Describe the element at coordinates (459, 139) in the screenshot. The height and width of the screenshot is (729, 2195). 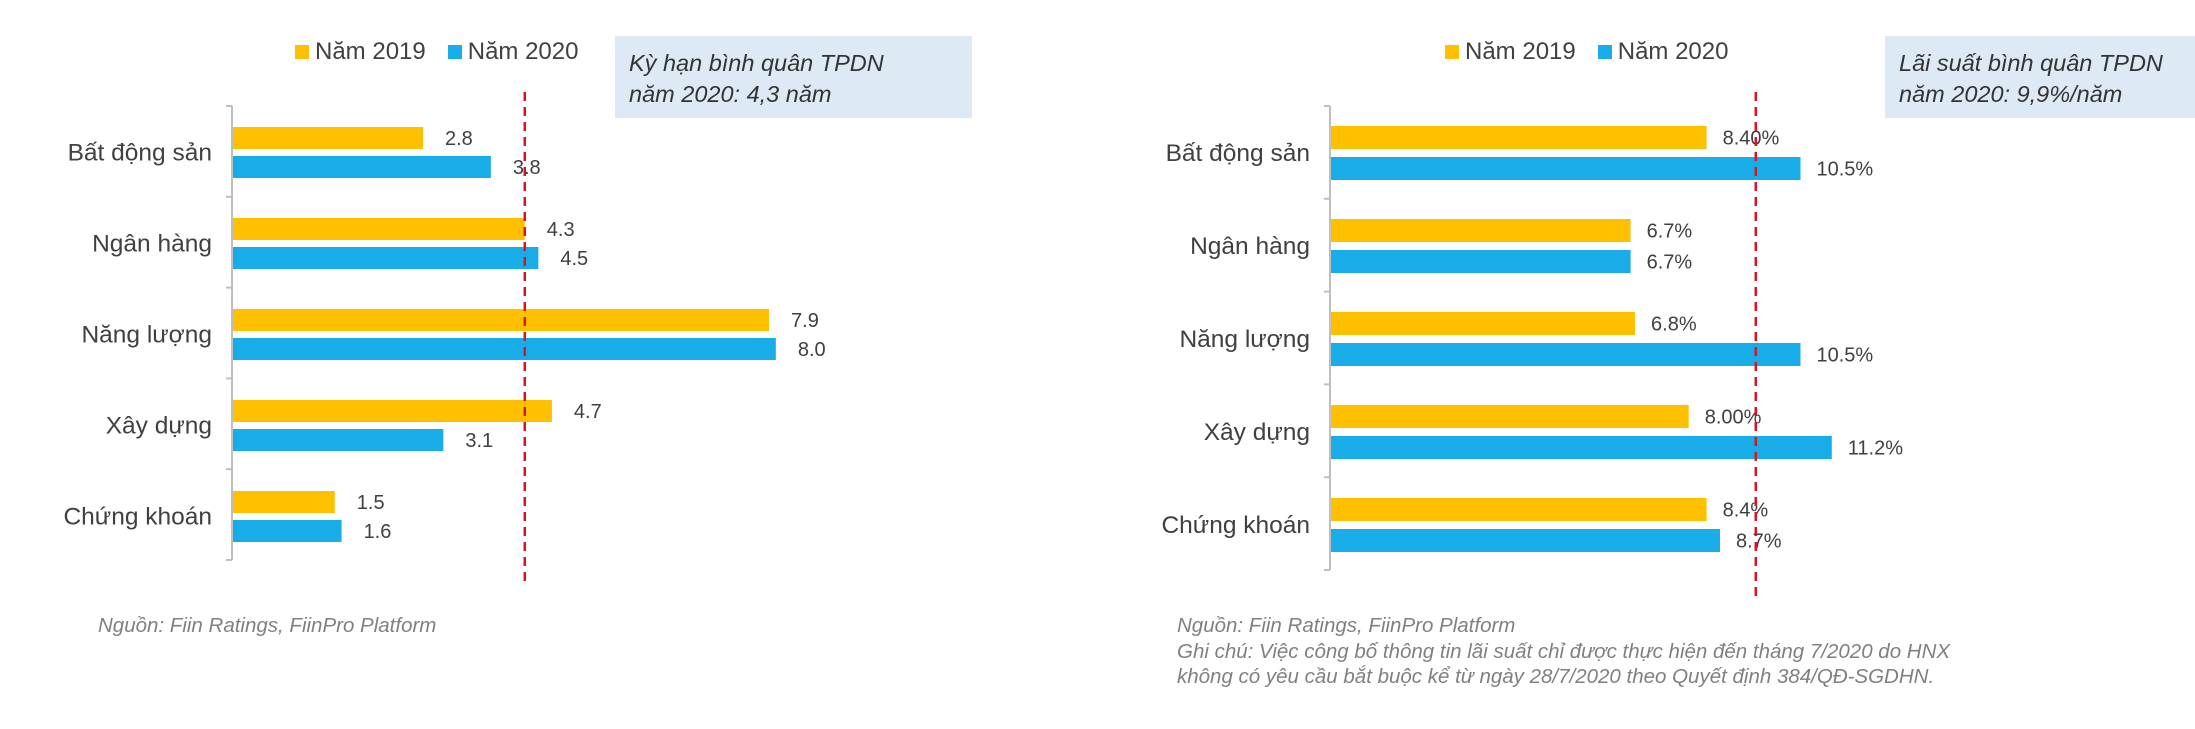
I see `data-label: 2.8` at that location.